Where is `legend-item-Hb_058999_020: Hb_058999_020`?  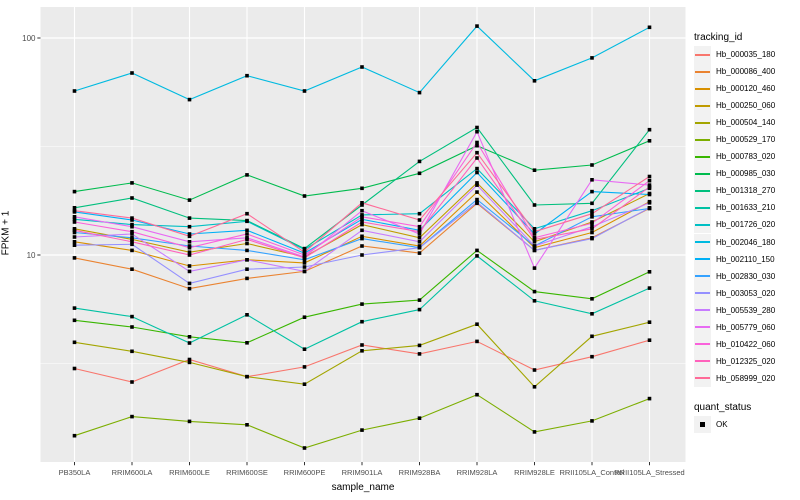
legend-item-Hb_058999_020: Hb_058999_020 is located at coordinates (746, 378).